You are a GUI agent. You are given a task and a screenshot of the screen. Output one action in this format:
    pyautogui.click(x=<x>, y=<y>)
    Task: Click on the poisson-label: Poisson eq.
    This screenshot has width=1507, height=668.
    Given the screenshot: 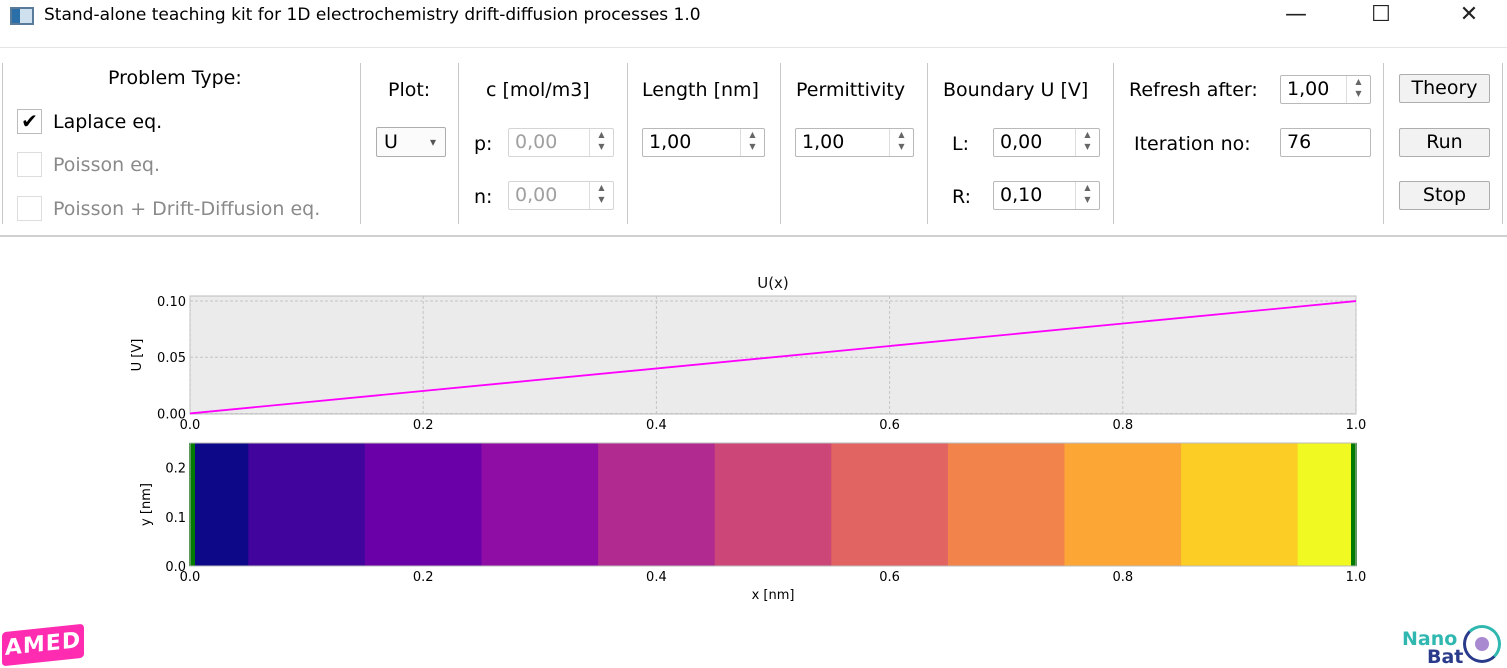 What is the action you would take?
    pyautogui.click(x=106, y=165)
    